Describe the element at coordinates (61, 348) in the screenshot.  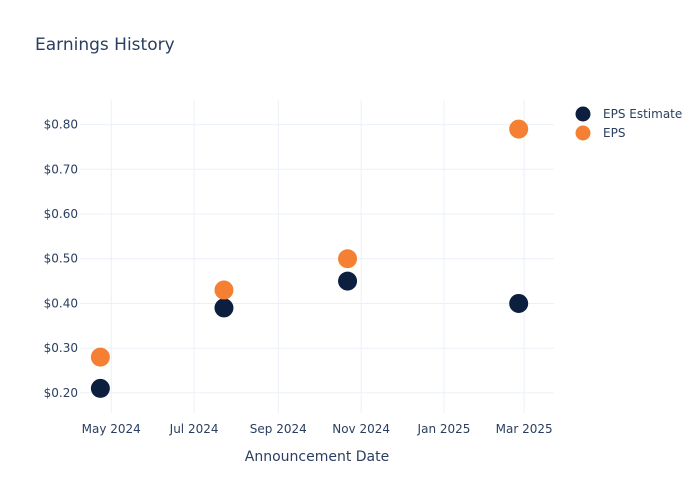
I see `y-tick-label: $0.30` at that location.